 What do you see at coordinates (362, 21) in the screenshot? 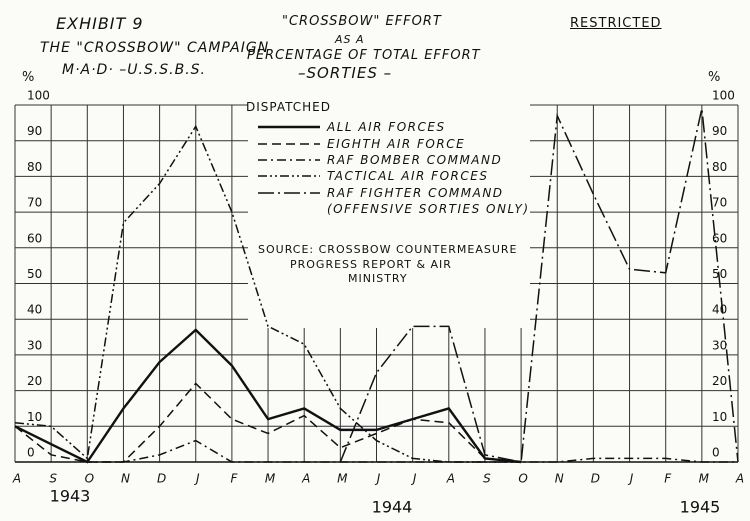
I see `title: "CROSSBOW" EFFORT` at bounding box center [362, 21].